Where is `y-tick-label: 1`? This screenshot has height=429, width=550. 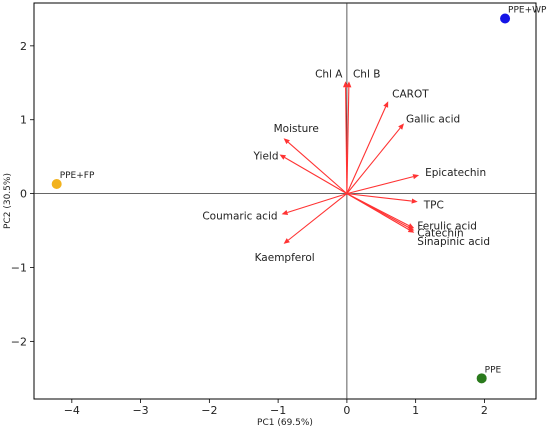 y-tick-label: 1 is located at coordinates (23, 120).